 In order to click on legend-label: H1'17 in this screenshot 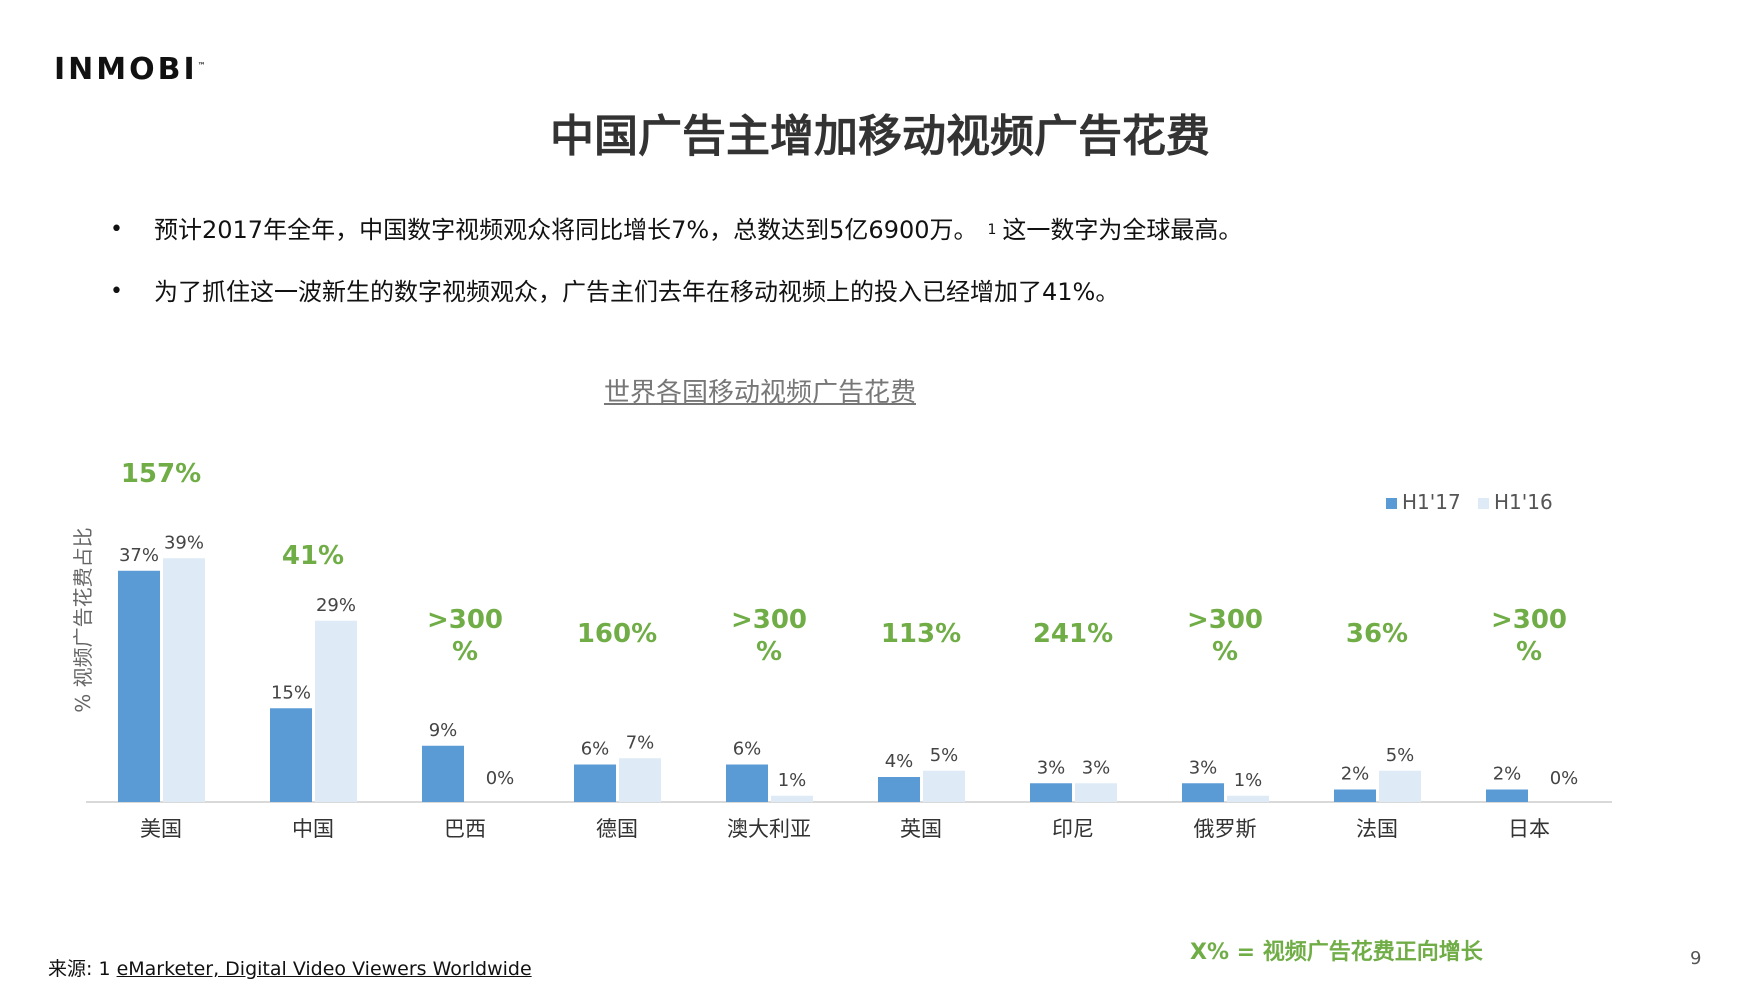, I will do `click(1431, 502)`.